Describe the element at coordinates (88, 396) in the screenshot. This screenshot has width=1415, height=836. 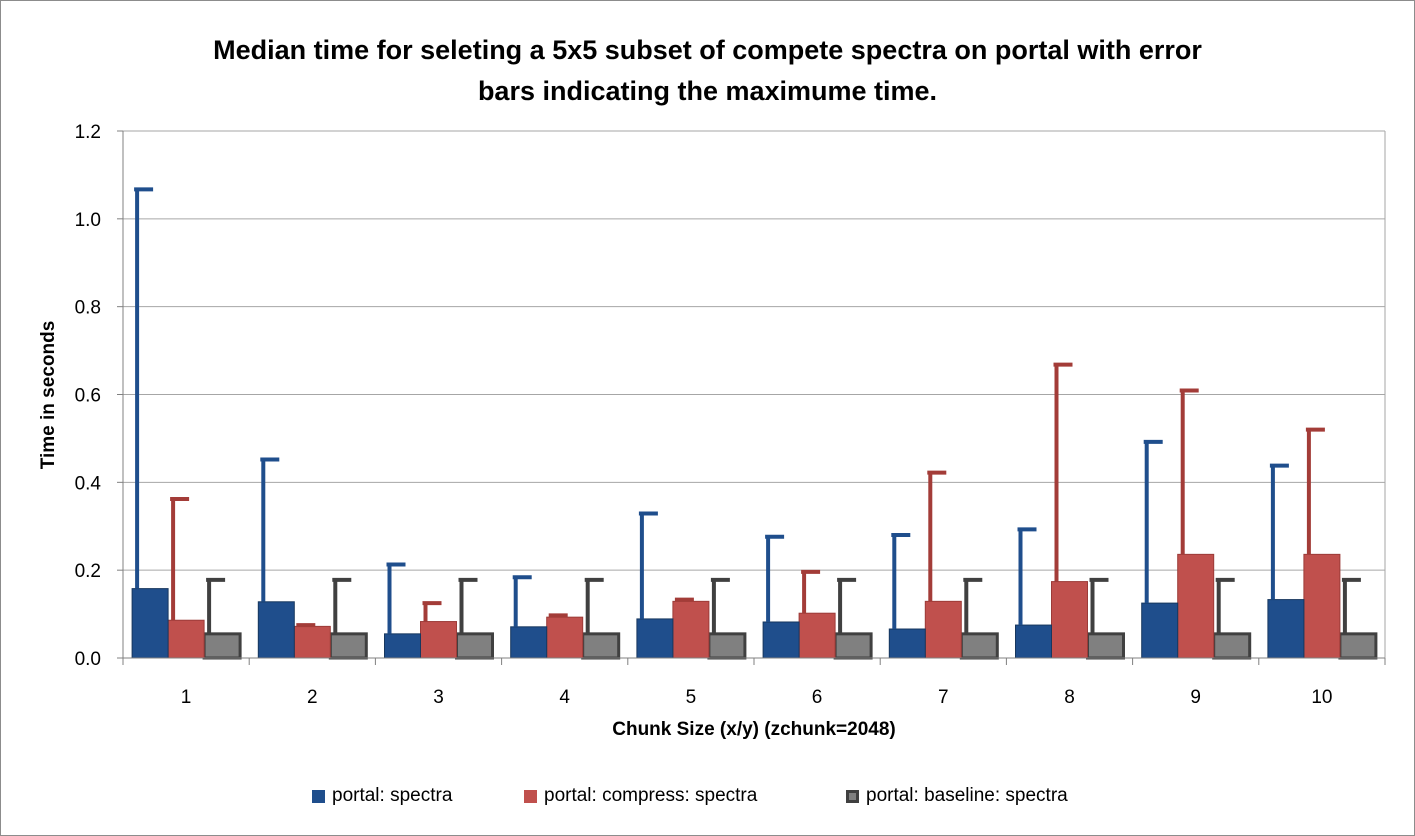
I see `y-tick-label: 0.6` at that location.